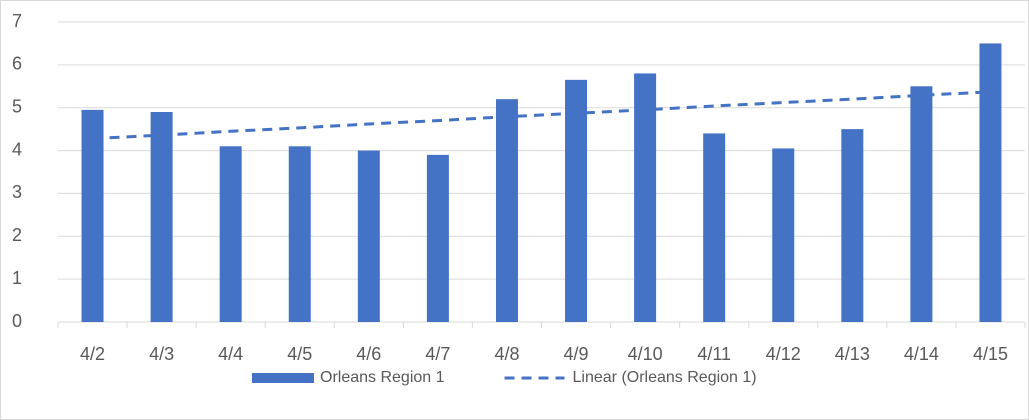 The image size is (1029, 420). Describe the element at coordinates (506, 354) in the screenshot. I see `x-tick-label: 4/8` at that location.